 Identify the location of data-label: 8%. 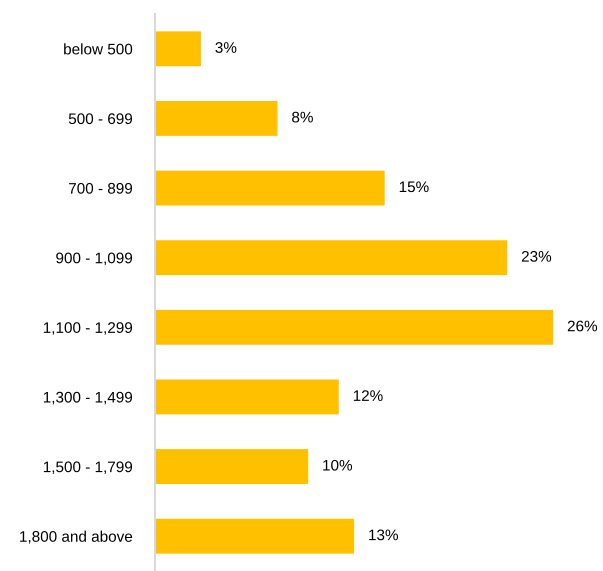
(302, 117).